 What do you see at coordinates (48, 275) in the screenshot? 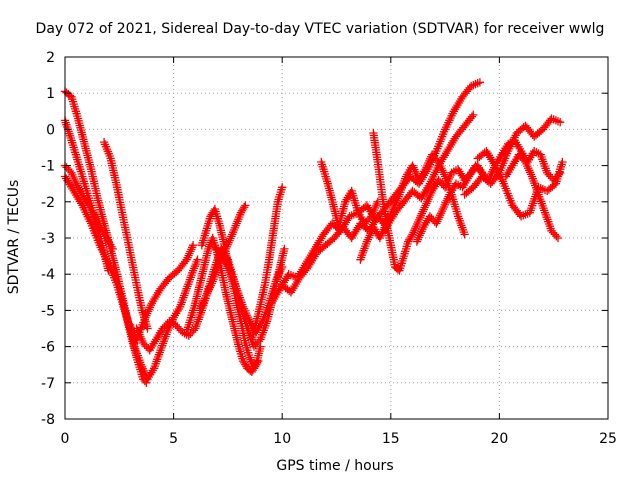
I see `y-tick-label: -4` at bounding box center [48, 275].